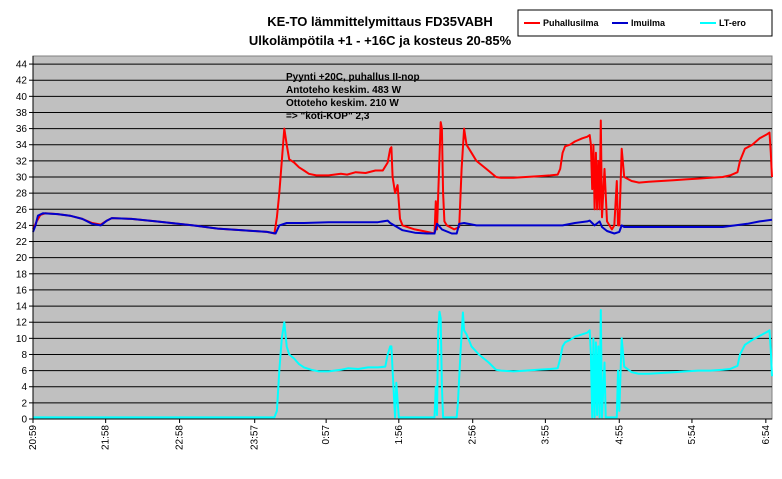 The image size is (782, 479). Describe the element at coordinates (380, 21) in the screenshot. I see `chart-title: KE-TO lämmittelymittaus FD35VABH` at that location.